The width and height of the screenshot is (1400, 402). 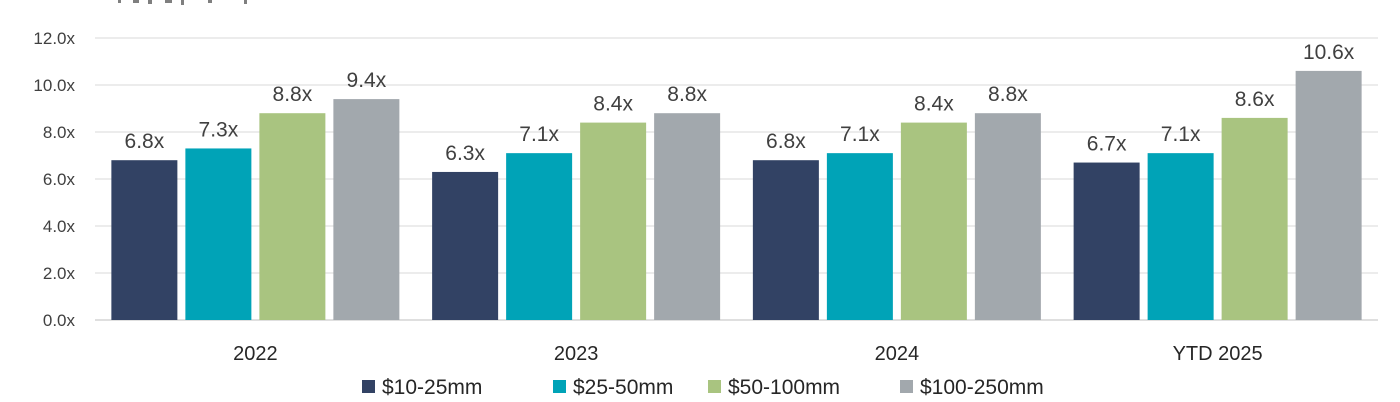 I want to click on bar-50-100mm-2024, so click(x=933, y=221).